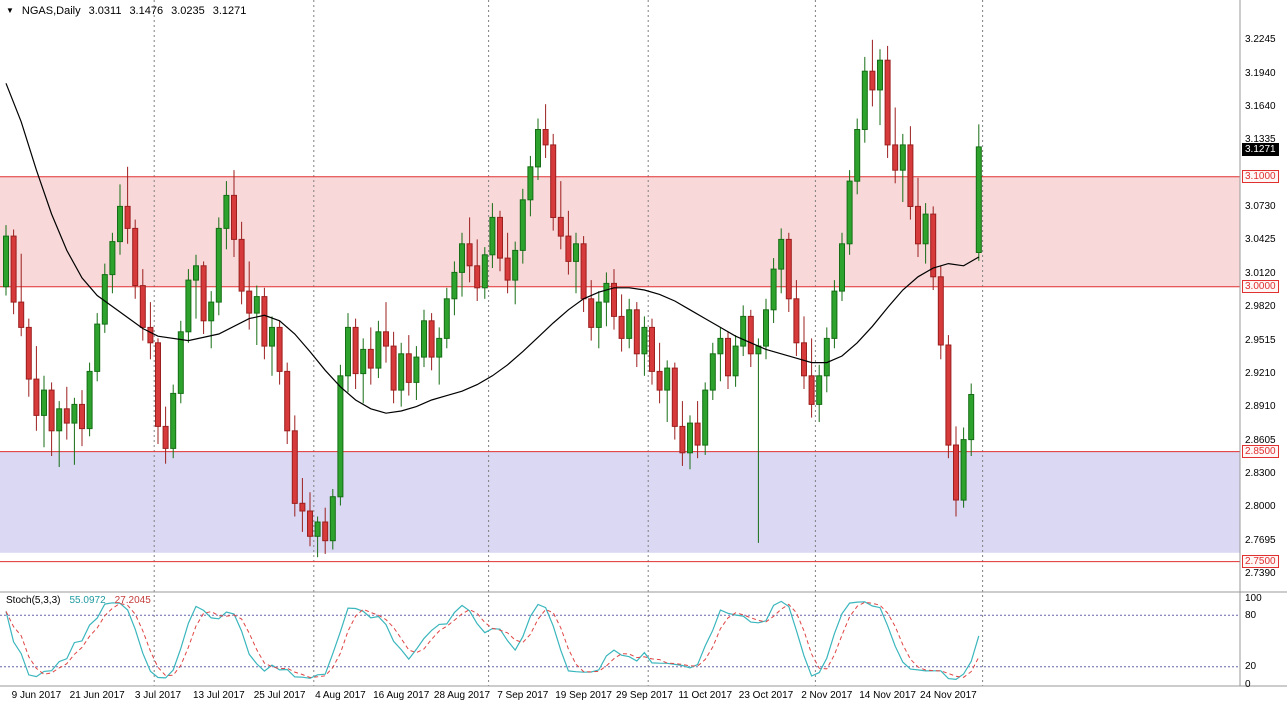 Image resolution: width=1287 pixels, height=708 pixels. What do you see at coordinates (1260, 106) in the screenshot?
I see `price-tick-label: 3.1640` at bounding box center [1260, 106].